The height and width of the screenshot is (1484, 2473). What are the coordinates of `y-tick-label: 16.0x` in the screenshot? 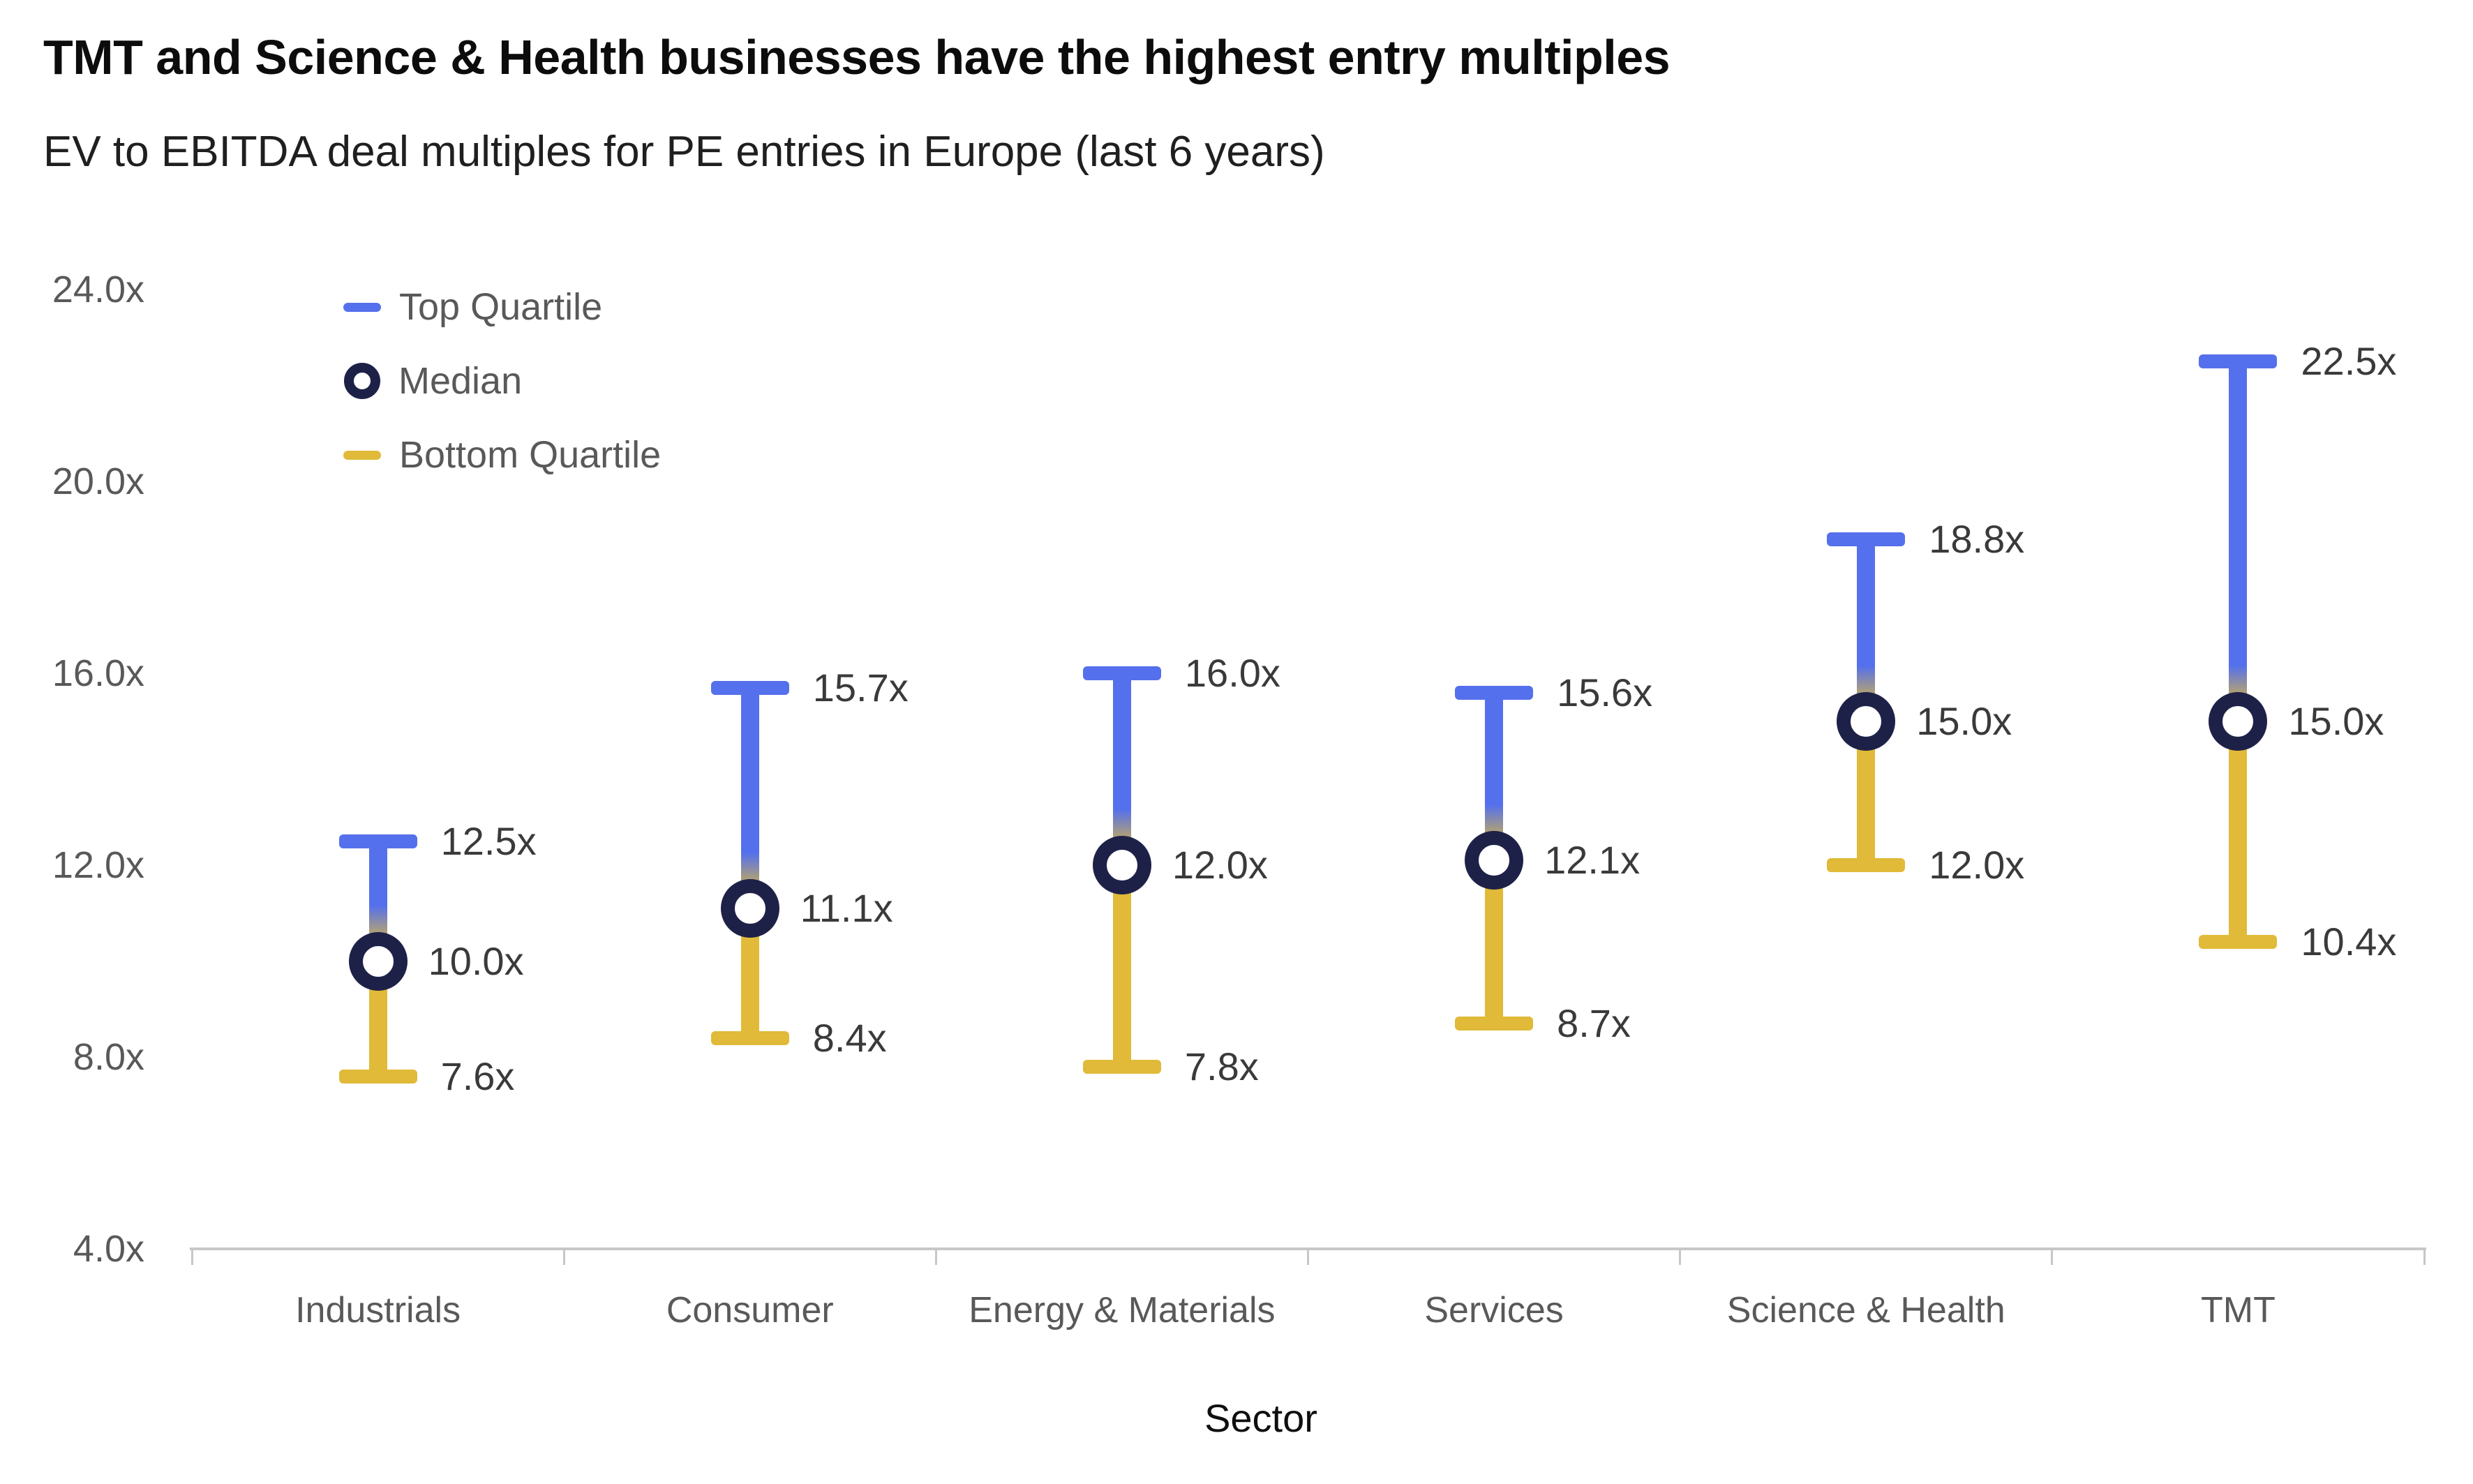 It's located at (98, 673).